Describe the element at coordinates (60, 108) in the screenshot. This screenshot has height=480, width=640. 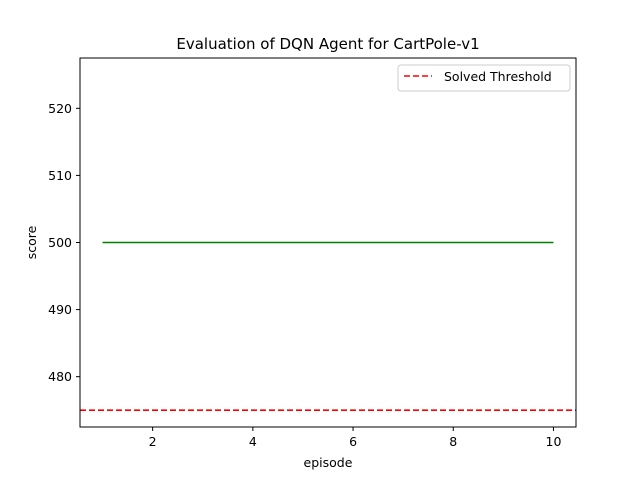
I see `y-tick-label: 520` at that location.